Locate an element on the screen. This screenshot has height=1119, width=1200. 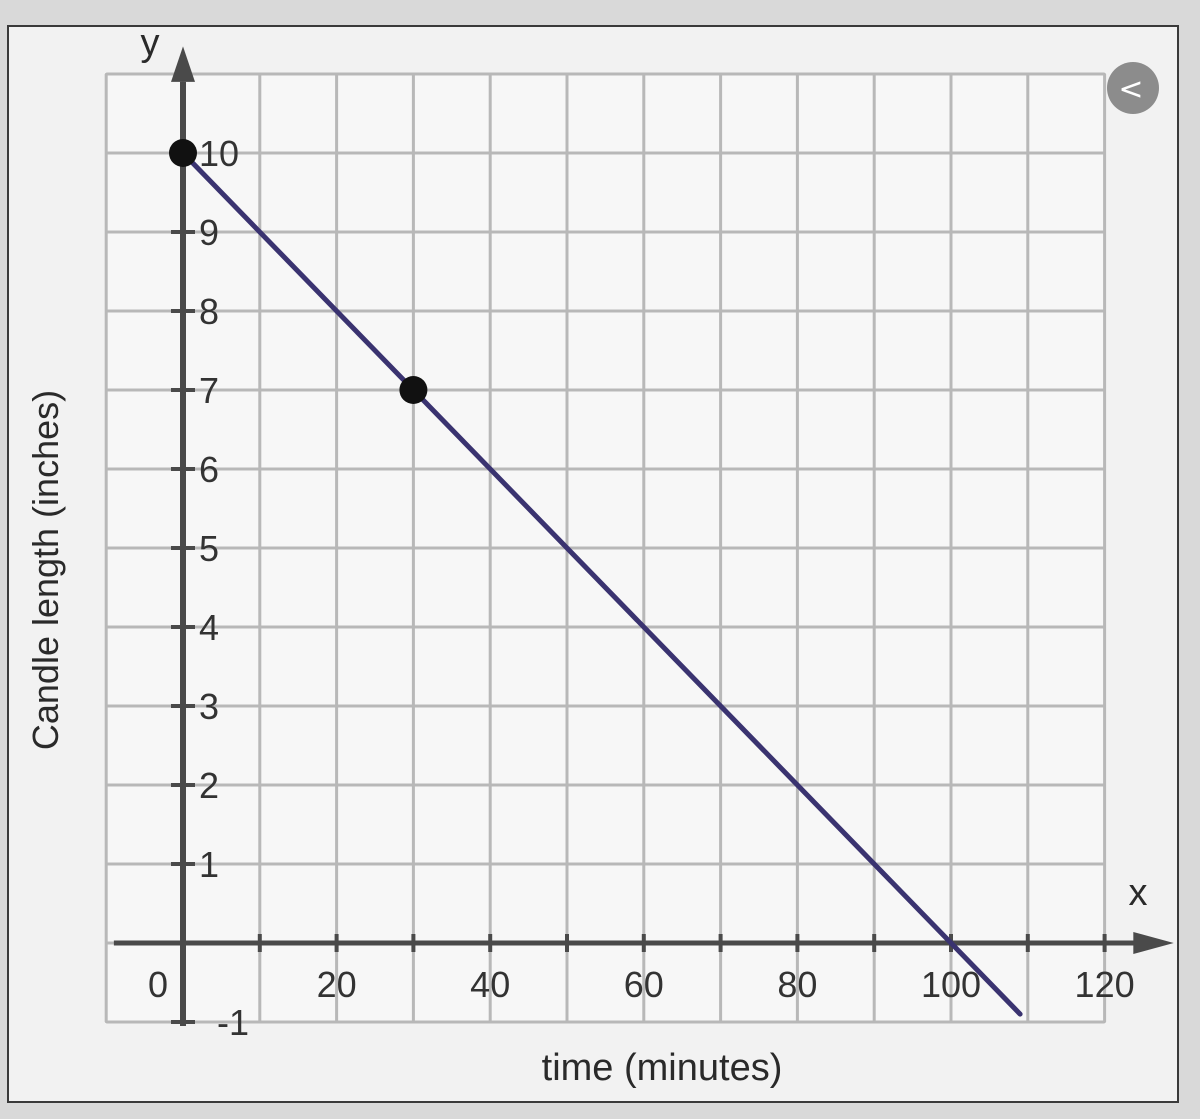
back-button: < is located at coordinates (1133, 88).